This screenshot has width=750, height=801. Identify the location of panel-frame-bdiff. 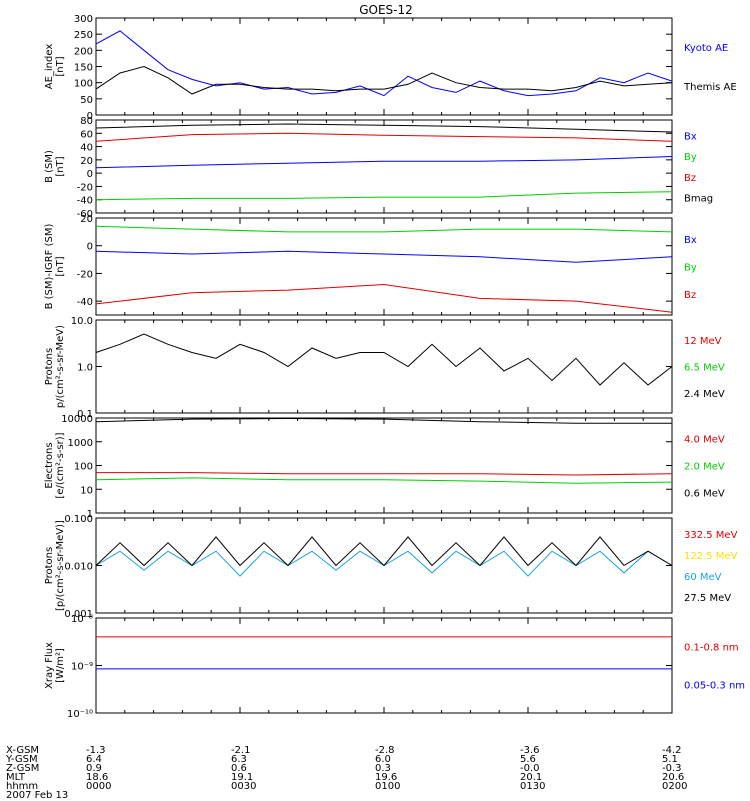
(384, 266).